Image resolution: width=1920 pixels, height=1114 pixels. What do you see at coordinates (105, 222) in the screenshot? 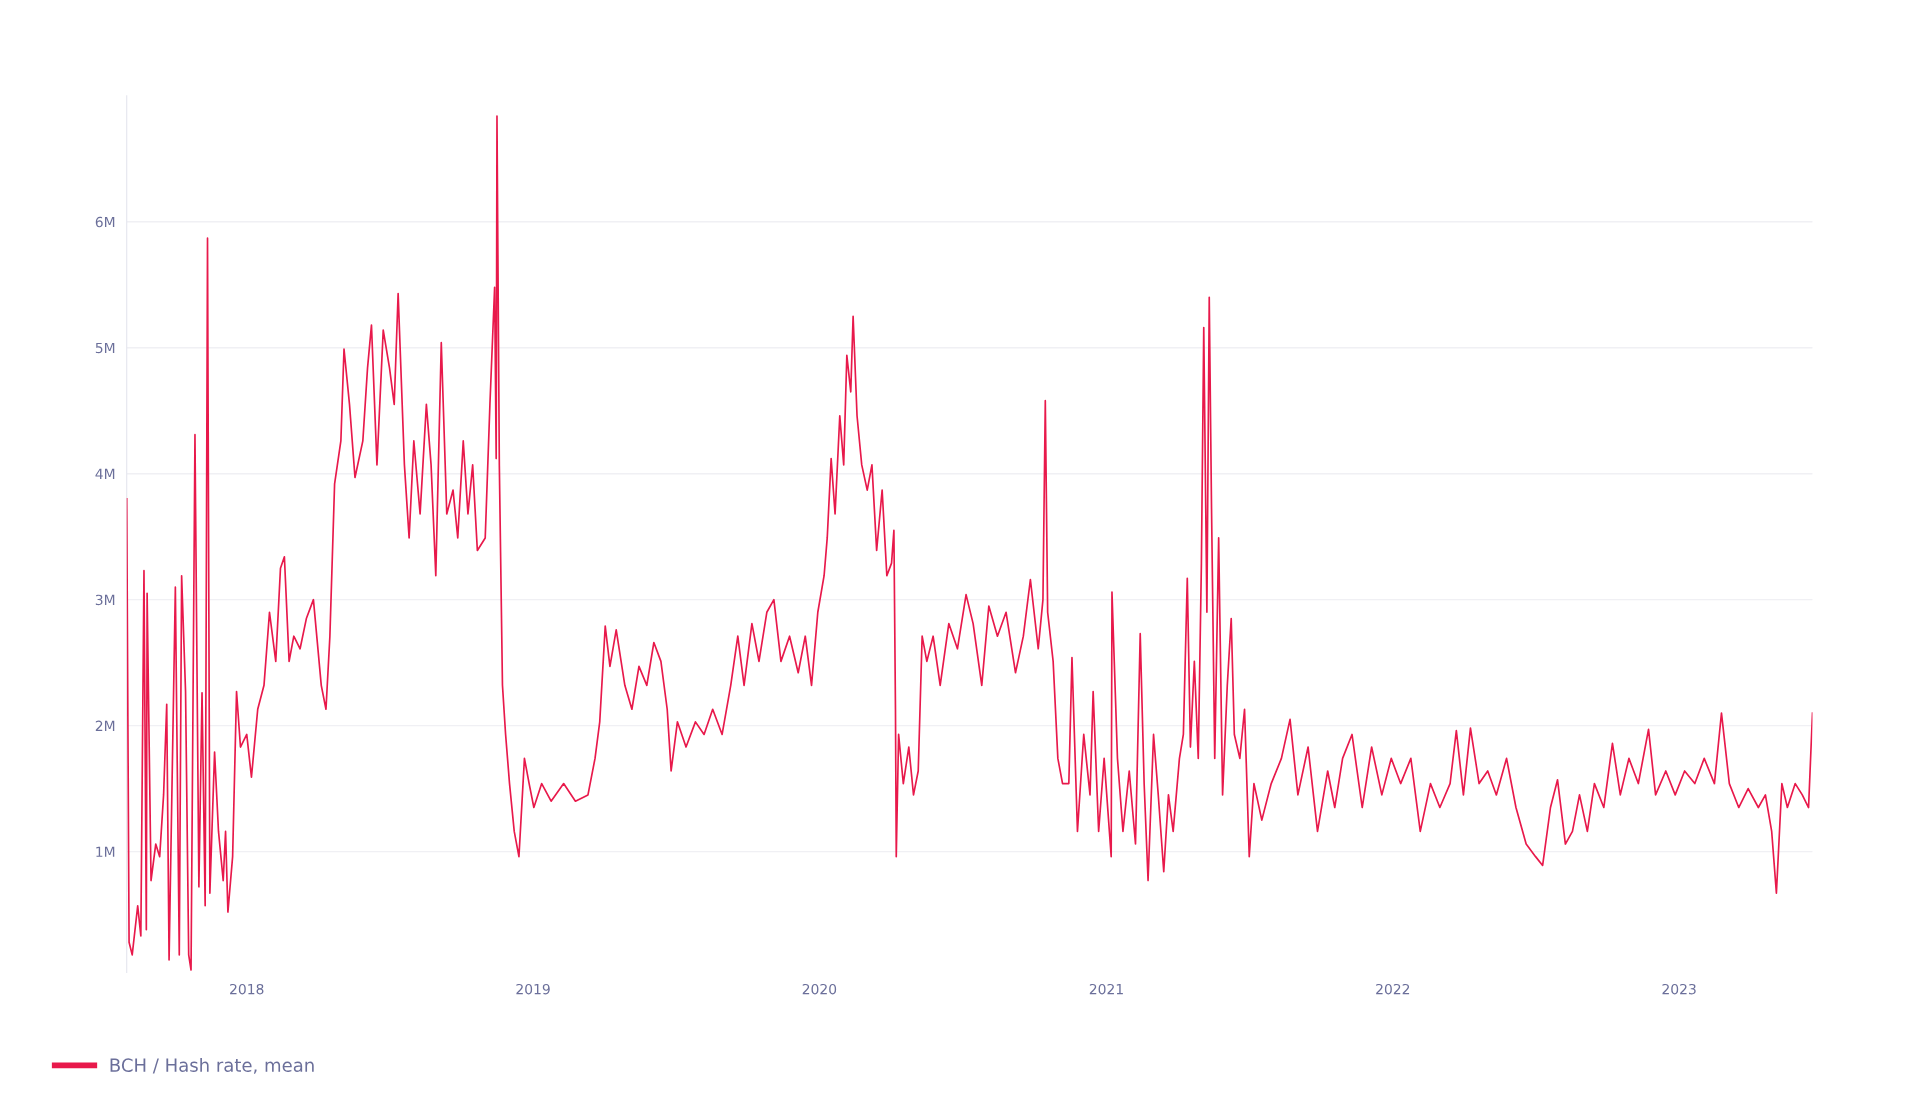
I see `y-tick-label: 6M` at bounding box center [105, 222].